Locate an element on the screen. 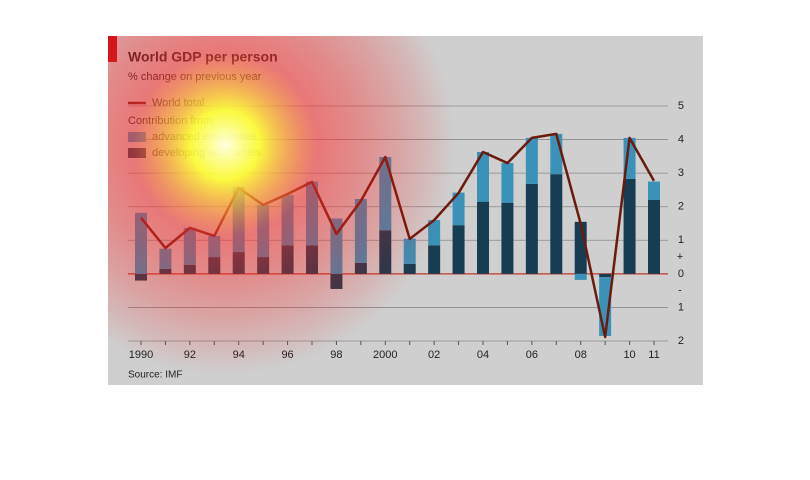 The image size is (810, 480). y-tick-label: 0 is located at coordinates (681, 274).